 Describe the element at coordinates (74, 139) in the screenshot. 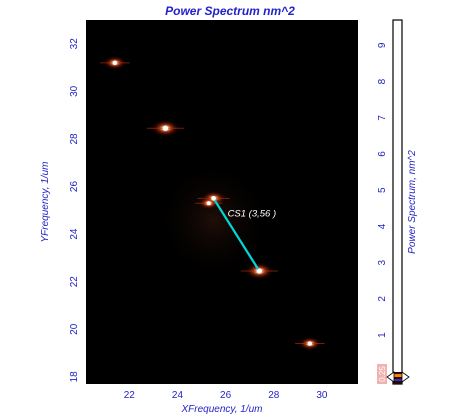

I see `y-tick-label: 28` at that location.